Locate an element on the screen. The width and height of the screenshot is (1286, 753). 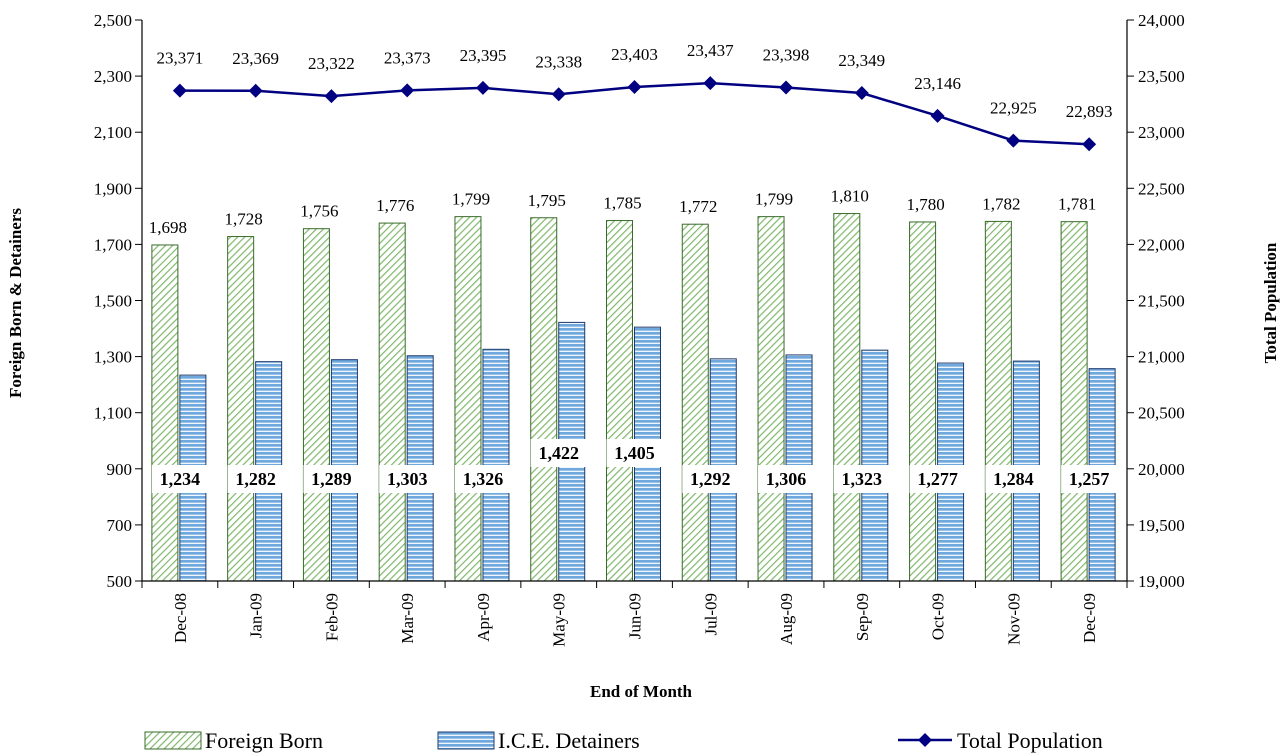
y-tick-label: 2,500 is located at coordinates (113, 20).